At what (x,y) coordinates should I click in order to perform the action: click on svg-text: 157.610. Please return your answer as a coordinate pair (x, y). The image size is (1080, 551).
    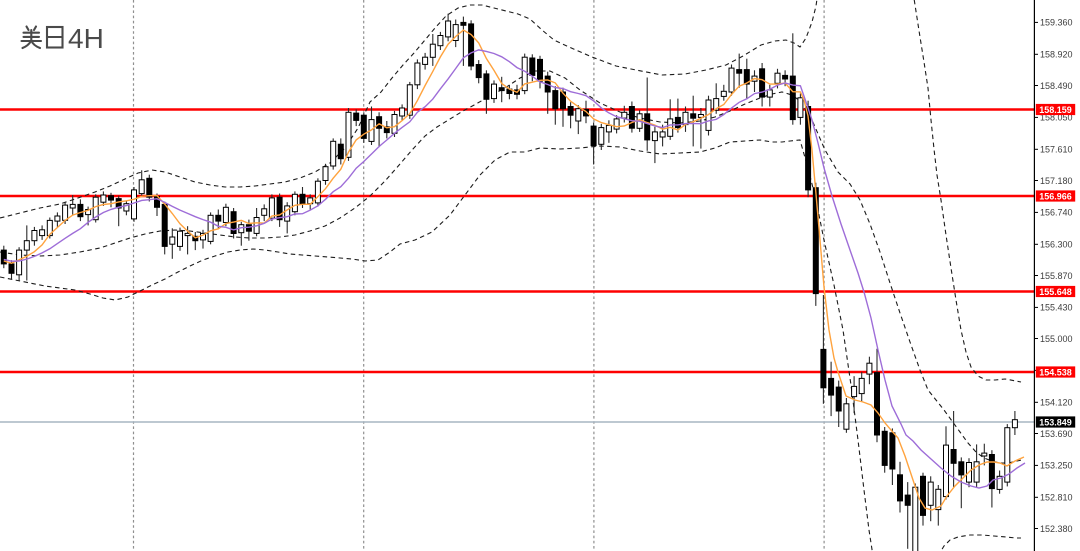
    Looking at the image, I should click on (1056, 150).